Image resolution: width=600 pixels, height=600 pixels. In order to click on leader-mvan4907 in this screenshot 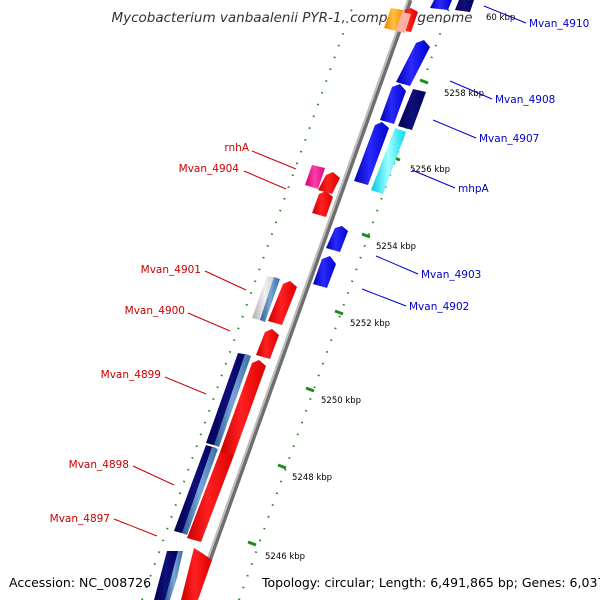, I will do `click(454, 129)`.